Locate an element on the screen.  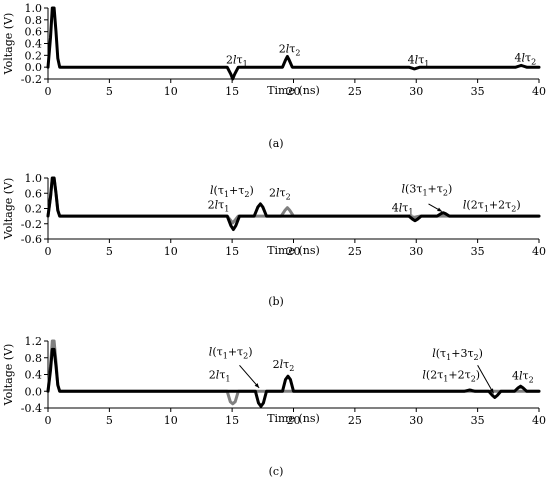
panel-label: (a) is located at coordinates (275, 143).